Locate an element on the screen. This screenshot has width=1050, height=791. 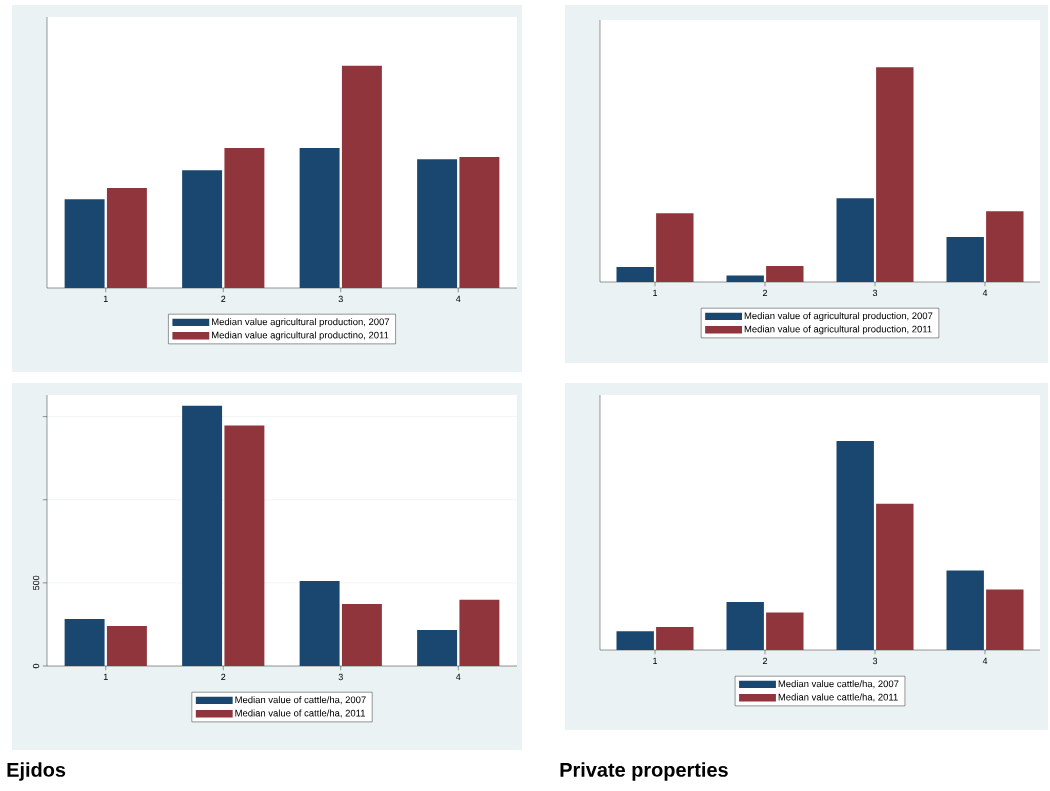
text: Ejidos is located at coordinates (36, 771).